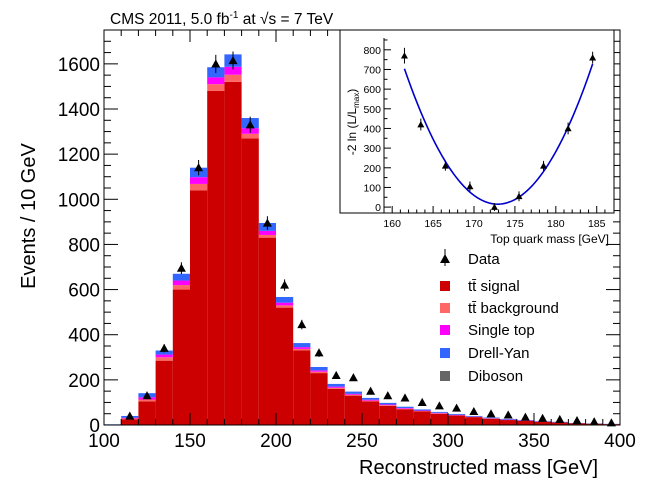  I want to click on legend-entry-background: tt̄ background, so click(499, 308).